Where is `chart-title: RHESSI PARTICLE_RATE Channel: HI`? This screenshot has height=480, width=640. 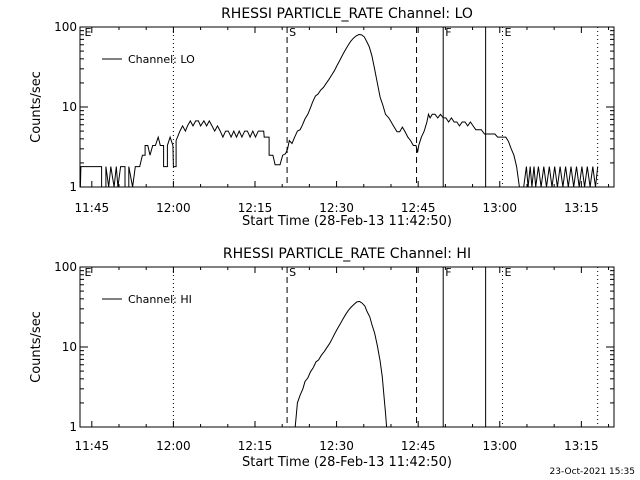
chart-title: RHESSI PARTICLE_RATE Channel: HI is located at coordinates (347, 254).